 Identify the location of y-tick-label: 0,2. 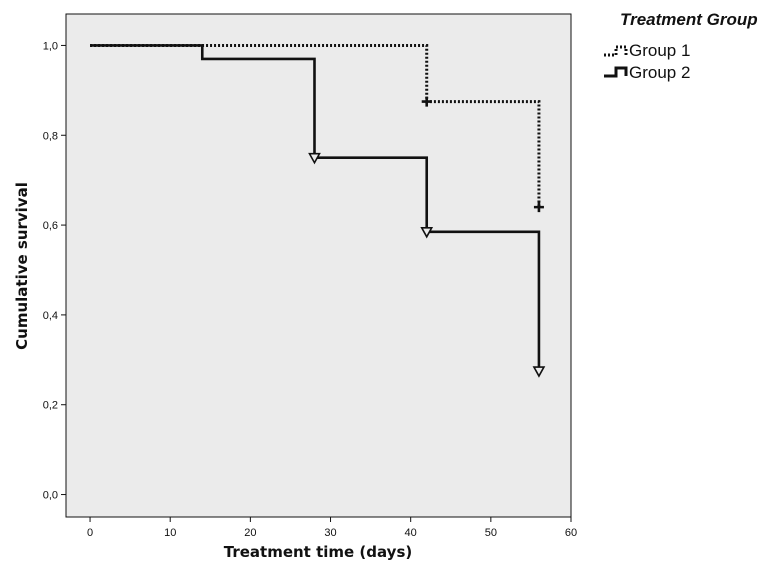
(50, 406).